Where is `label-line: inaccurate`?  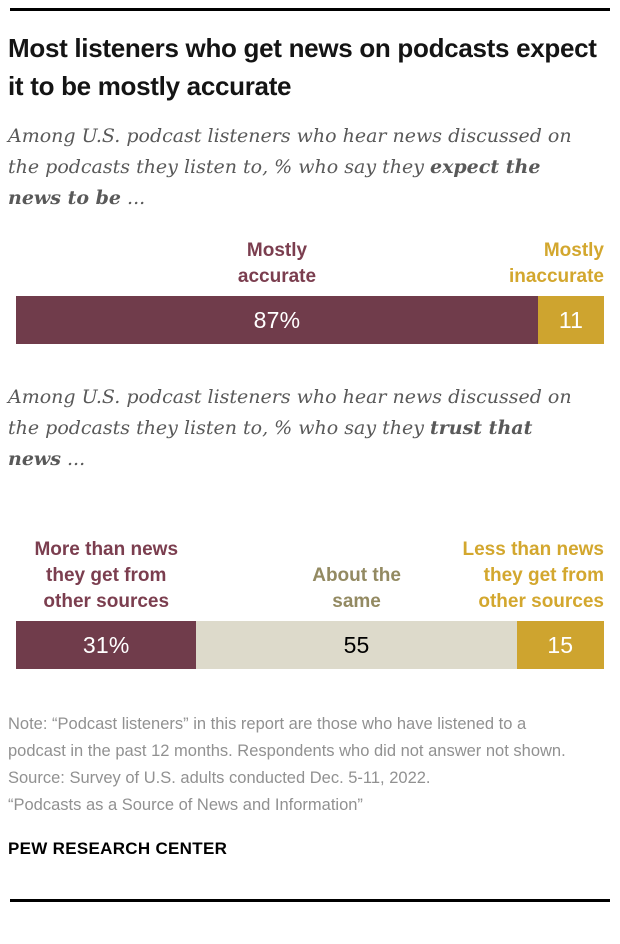
label-line: inaccurate is located at coordinates (556, 276).